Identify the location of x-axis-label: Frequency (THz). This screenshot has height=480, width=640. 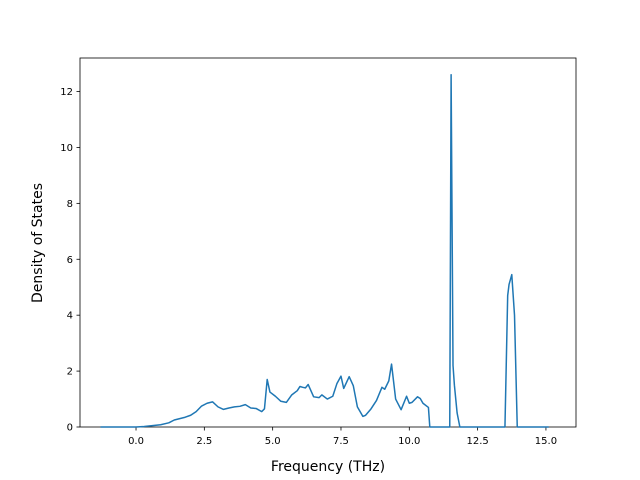
(328, 467).